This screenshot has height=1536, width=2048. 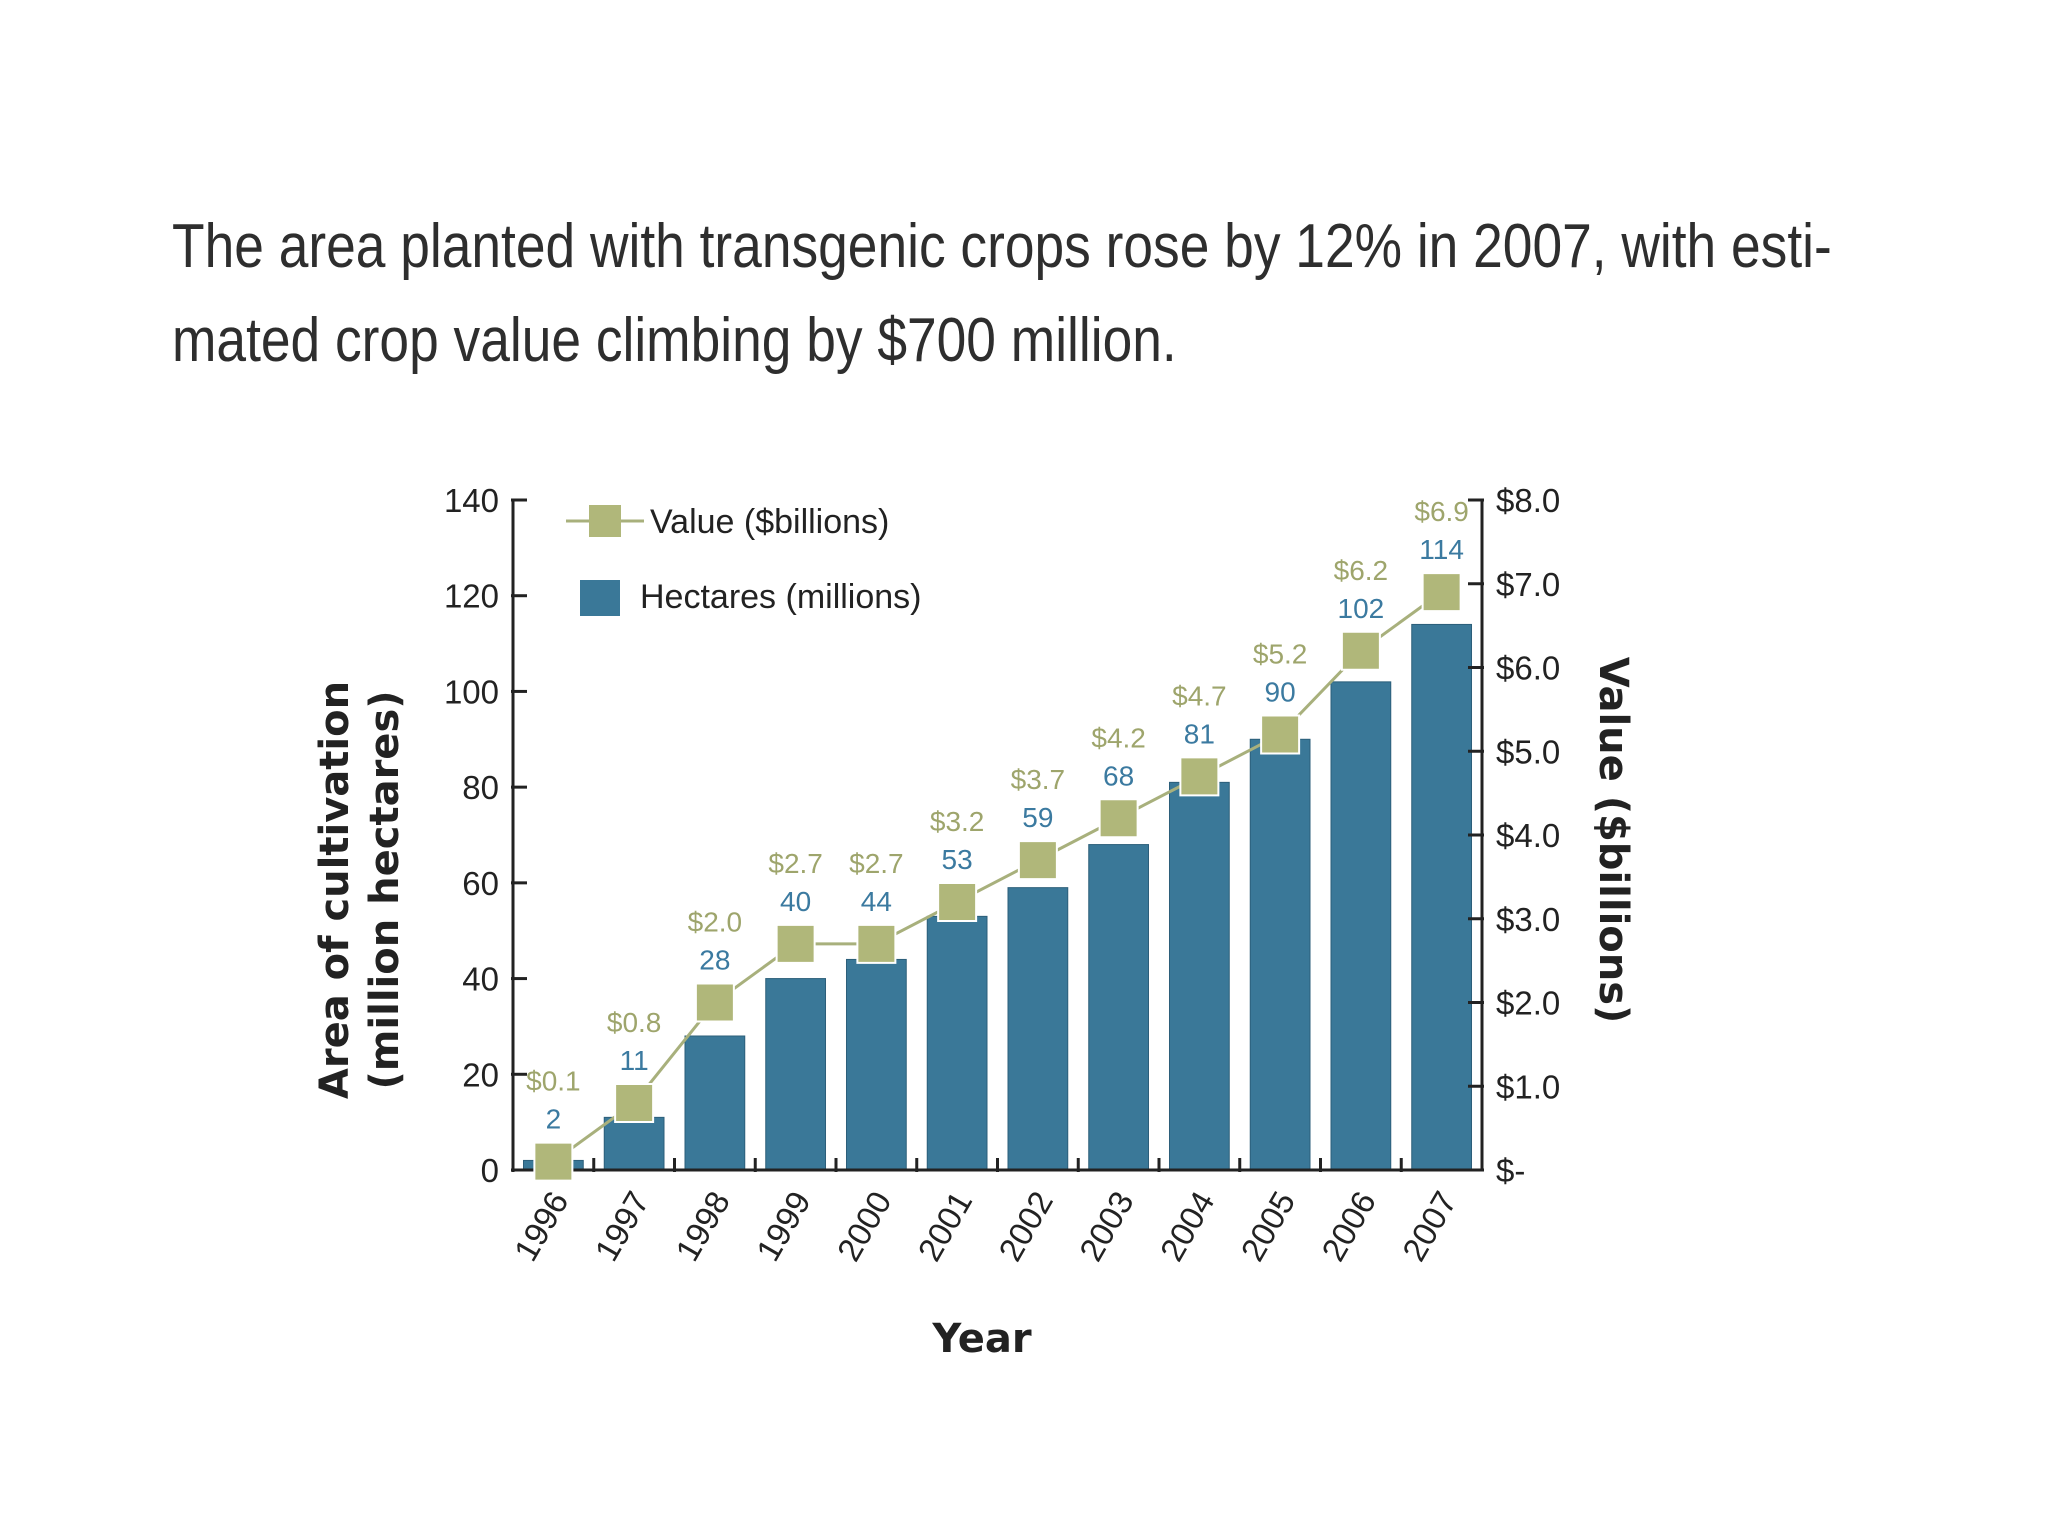 What do you see at coordinates (1119, 1007) in the screenshot?
I see `bar-2003` at bounding box center [1119, 1007].